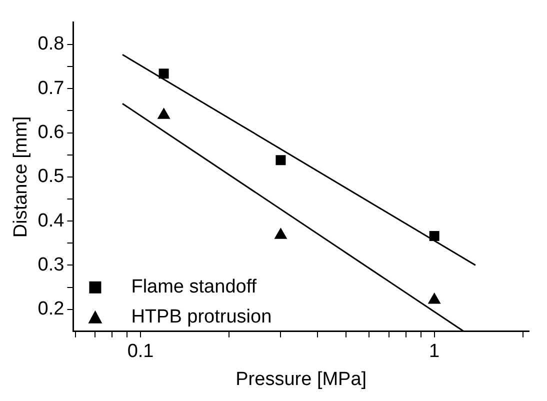  Describe the element at coordinates (140, 351) in the screenshot. I see `x-tick-label: 0.1` at that location.